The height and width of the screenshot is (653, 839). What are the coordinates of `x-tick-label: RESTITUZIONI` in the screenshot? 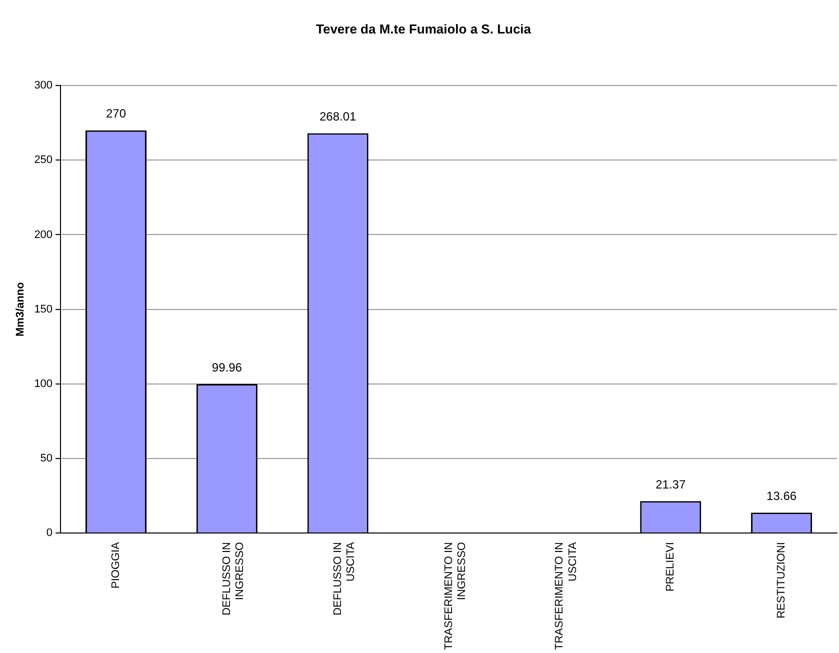 It's located at (782, 580).